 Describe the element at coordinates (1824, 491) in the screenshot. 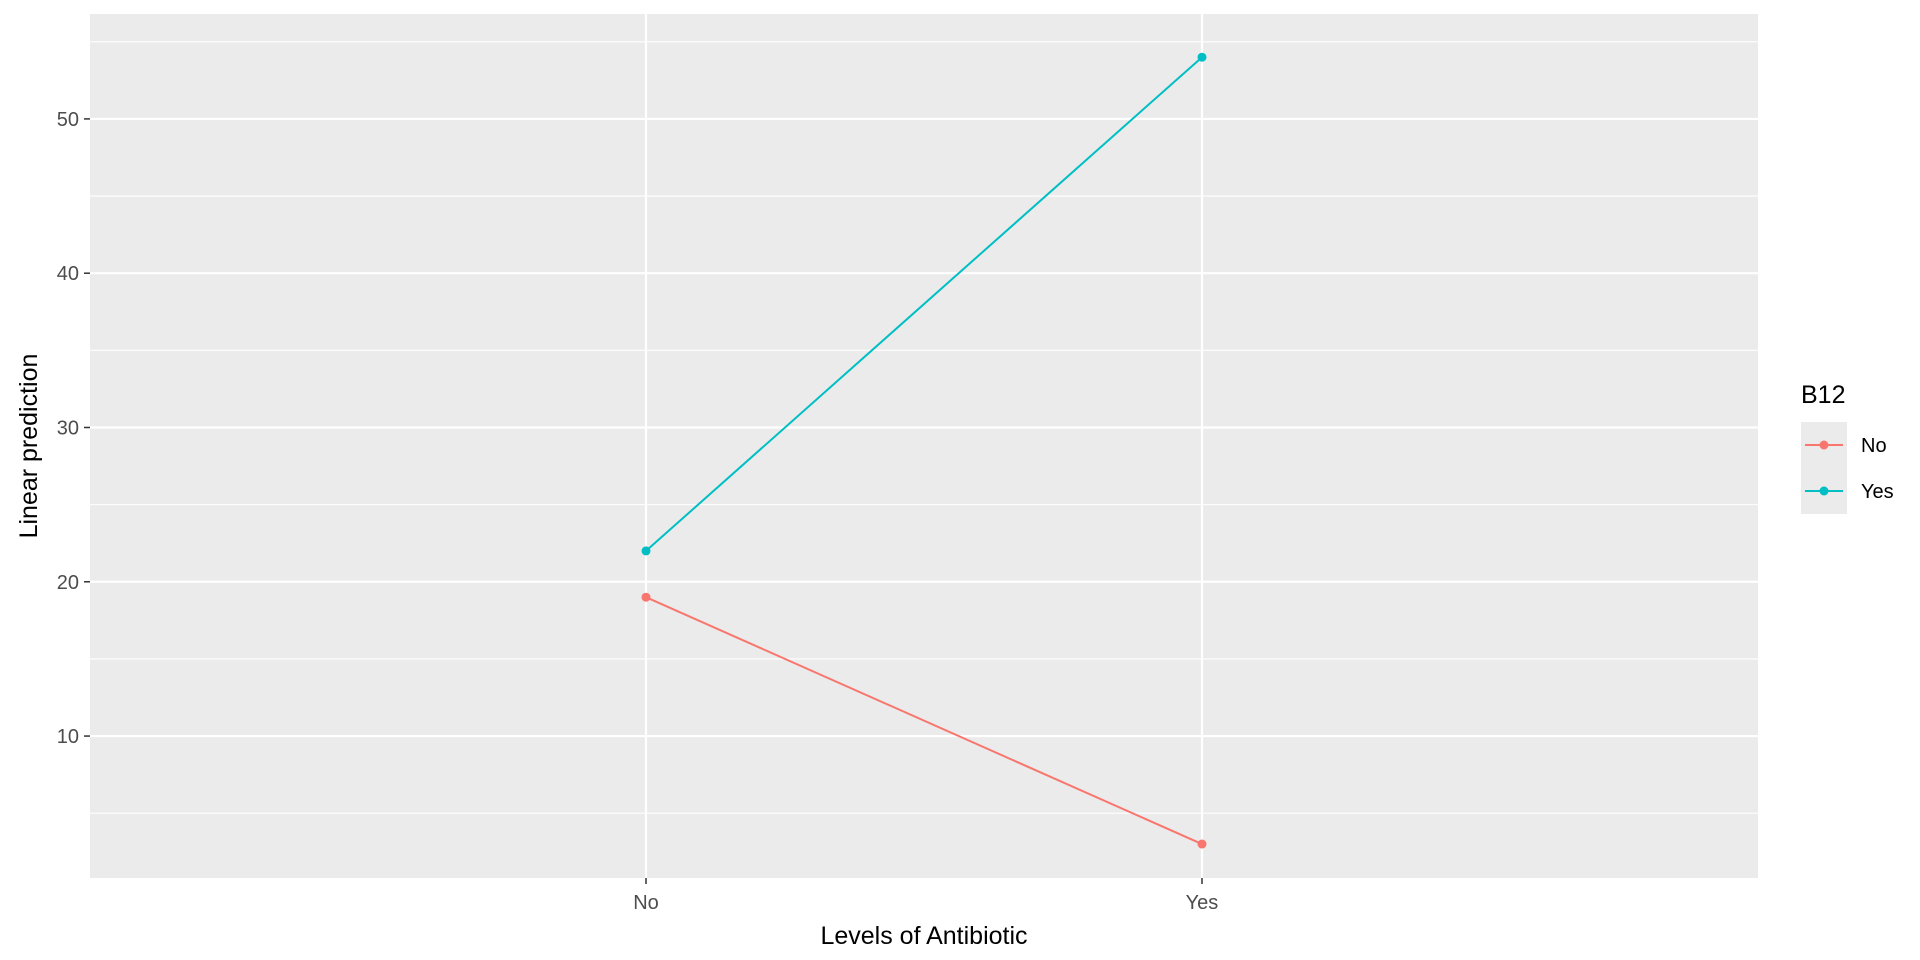

I see `legend-key-point-yes` at that location.